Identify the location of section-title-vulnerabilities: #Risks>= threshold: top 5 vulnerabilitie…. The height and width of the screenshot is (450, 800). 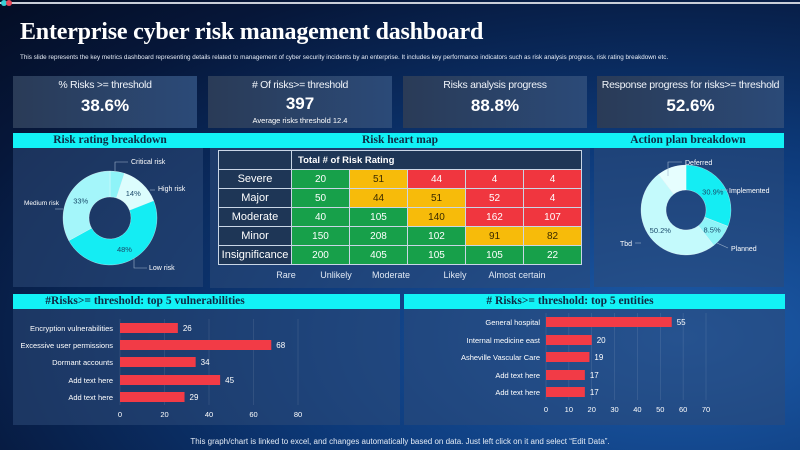
(145, 301).